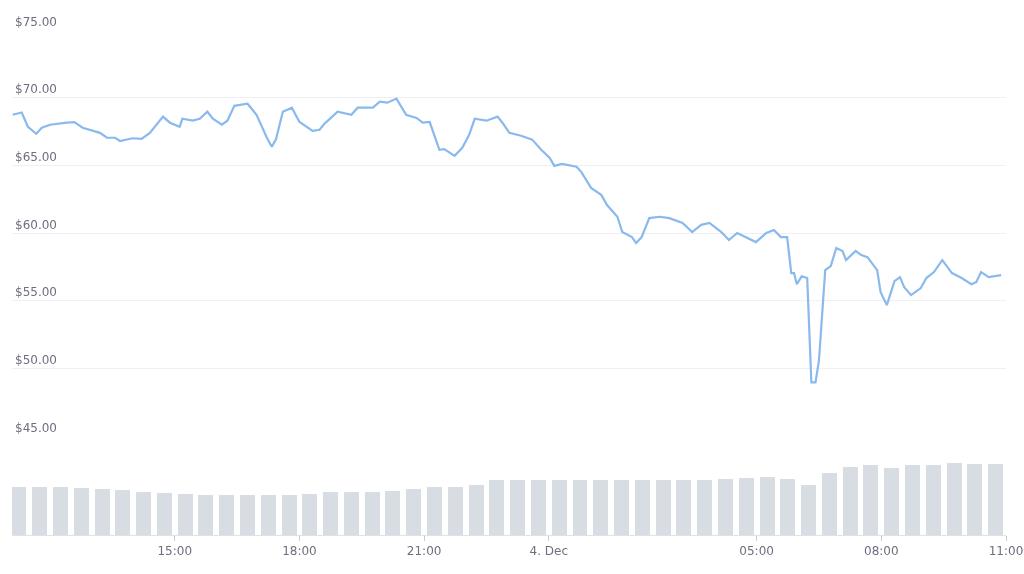  Describe the element at coordinates (36, 427) in the screenshot. I see `y-tick-label: $45.00` at that location.